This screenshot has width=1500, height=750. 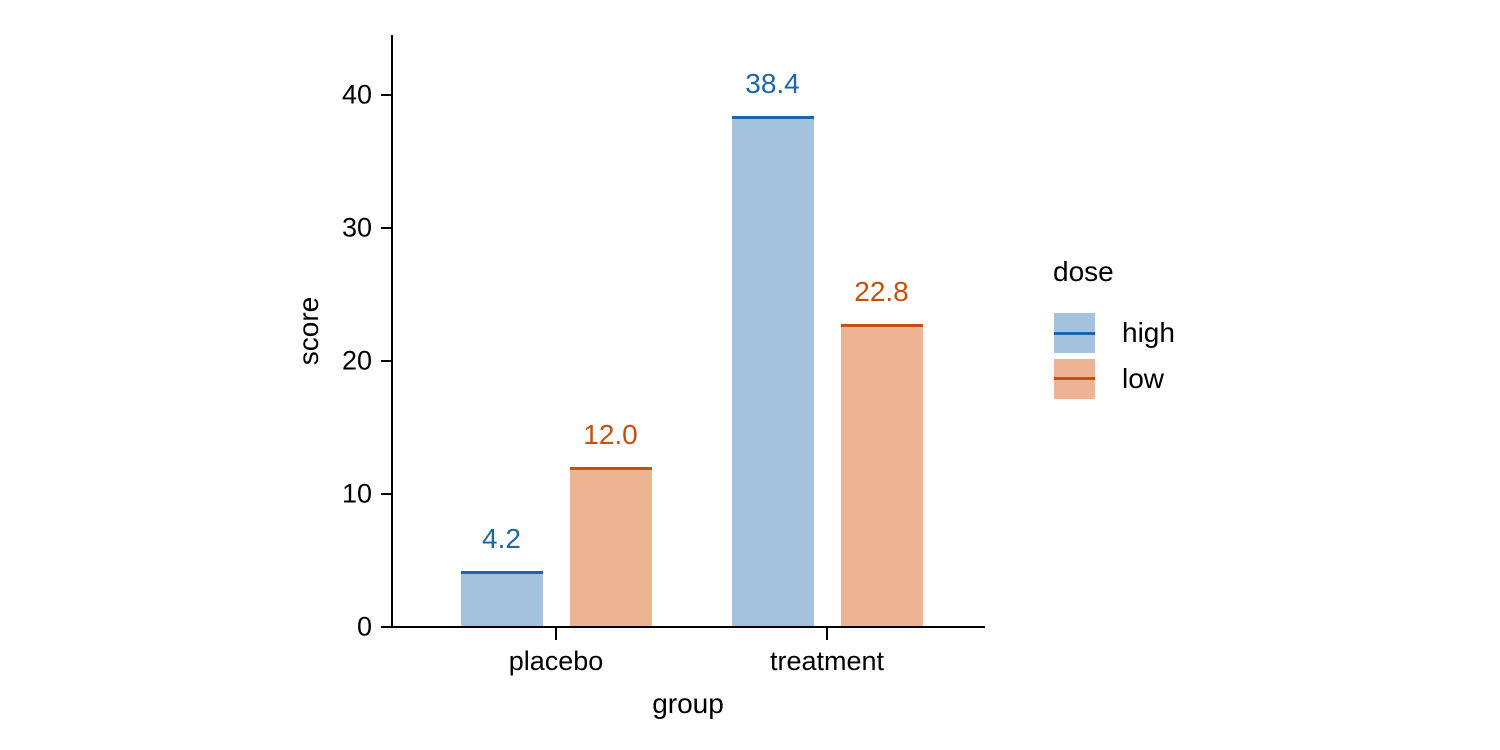 What do you see at coordinates (772, 371) in the screenshot?
I see `bar-treatment-high` at bounding box center [772, 371].